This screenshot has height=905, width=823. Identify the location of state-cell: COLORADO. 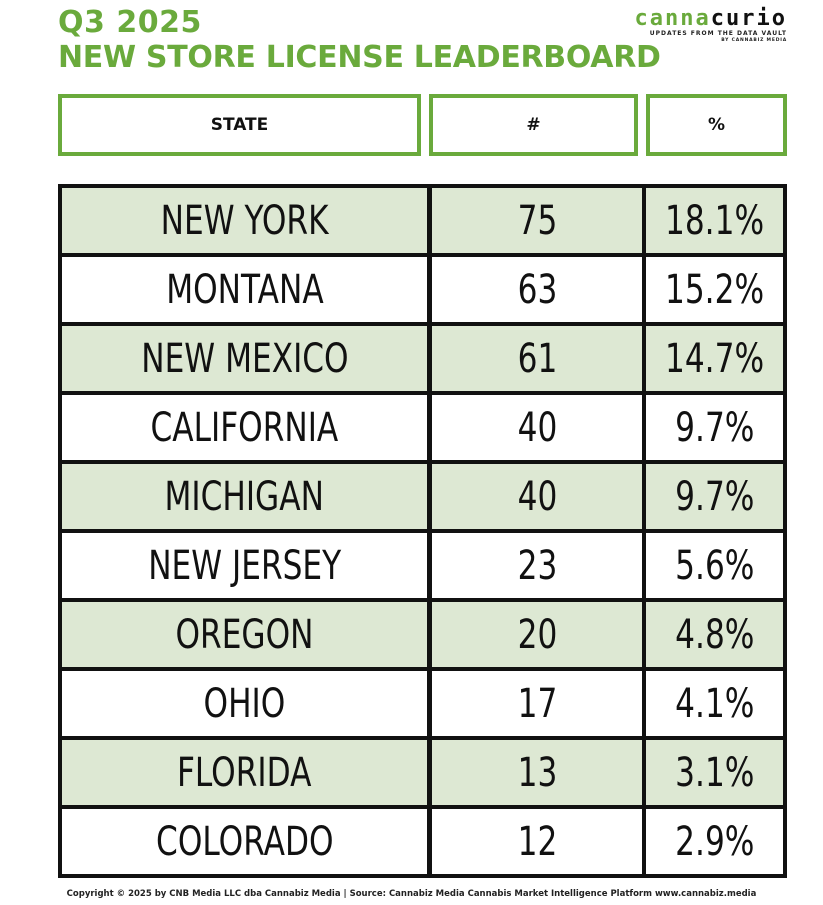
(244, 841).